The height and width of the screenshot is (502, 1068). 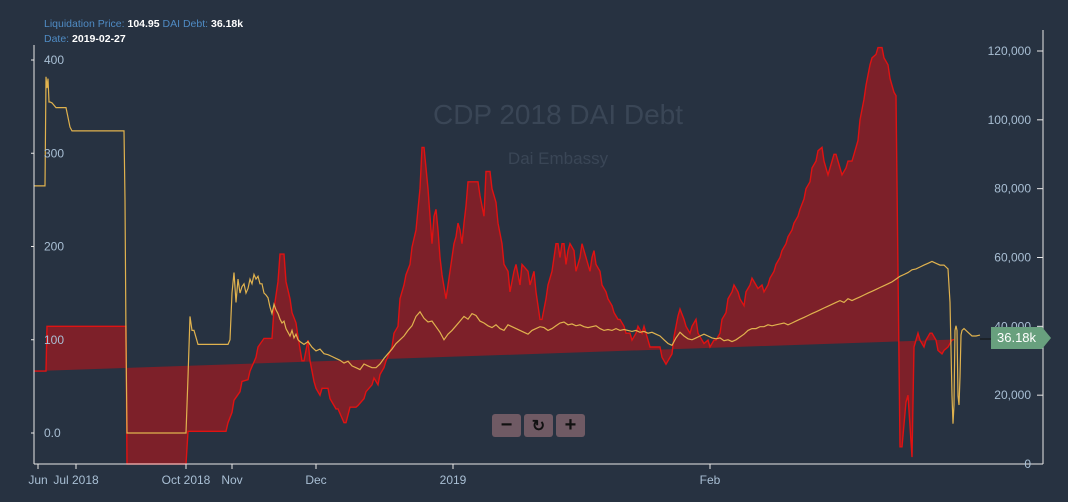 I want to click on x-tick-label: Nov, so click(x=231, y=480).